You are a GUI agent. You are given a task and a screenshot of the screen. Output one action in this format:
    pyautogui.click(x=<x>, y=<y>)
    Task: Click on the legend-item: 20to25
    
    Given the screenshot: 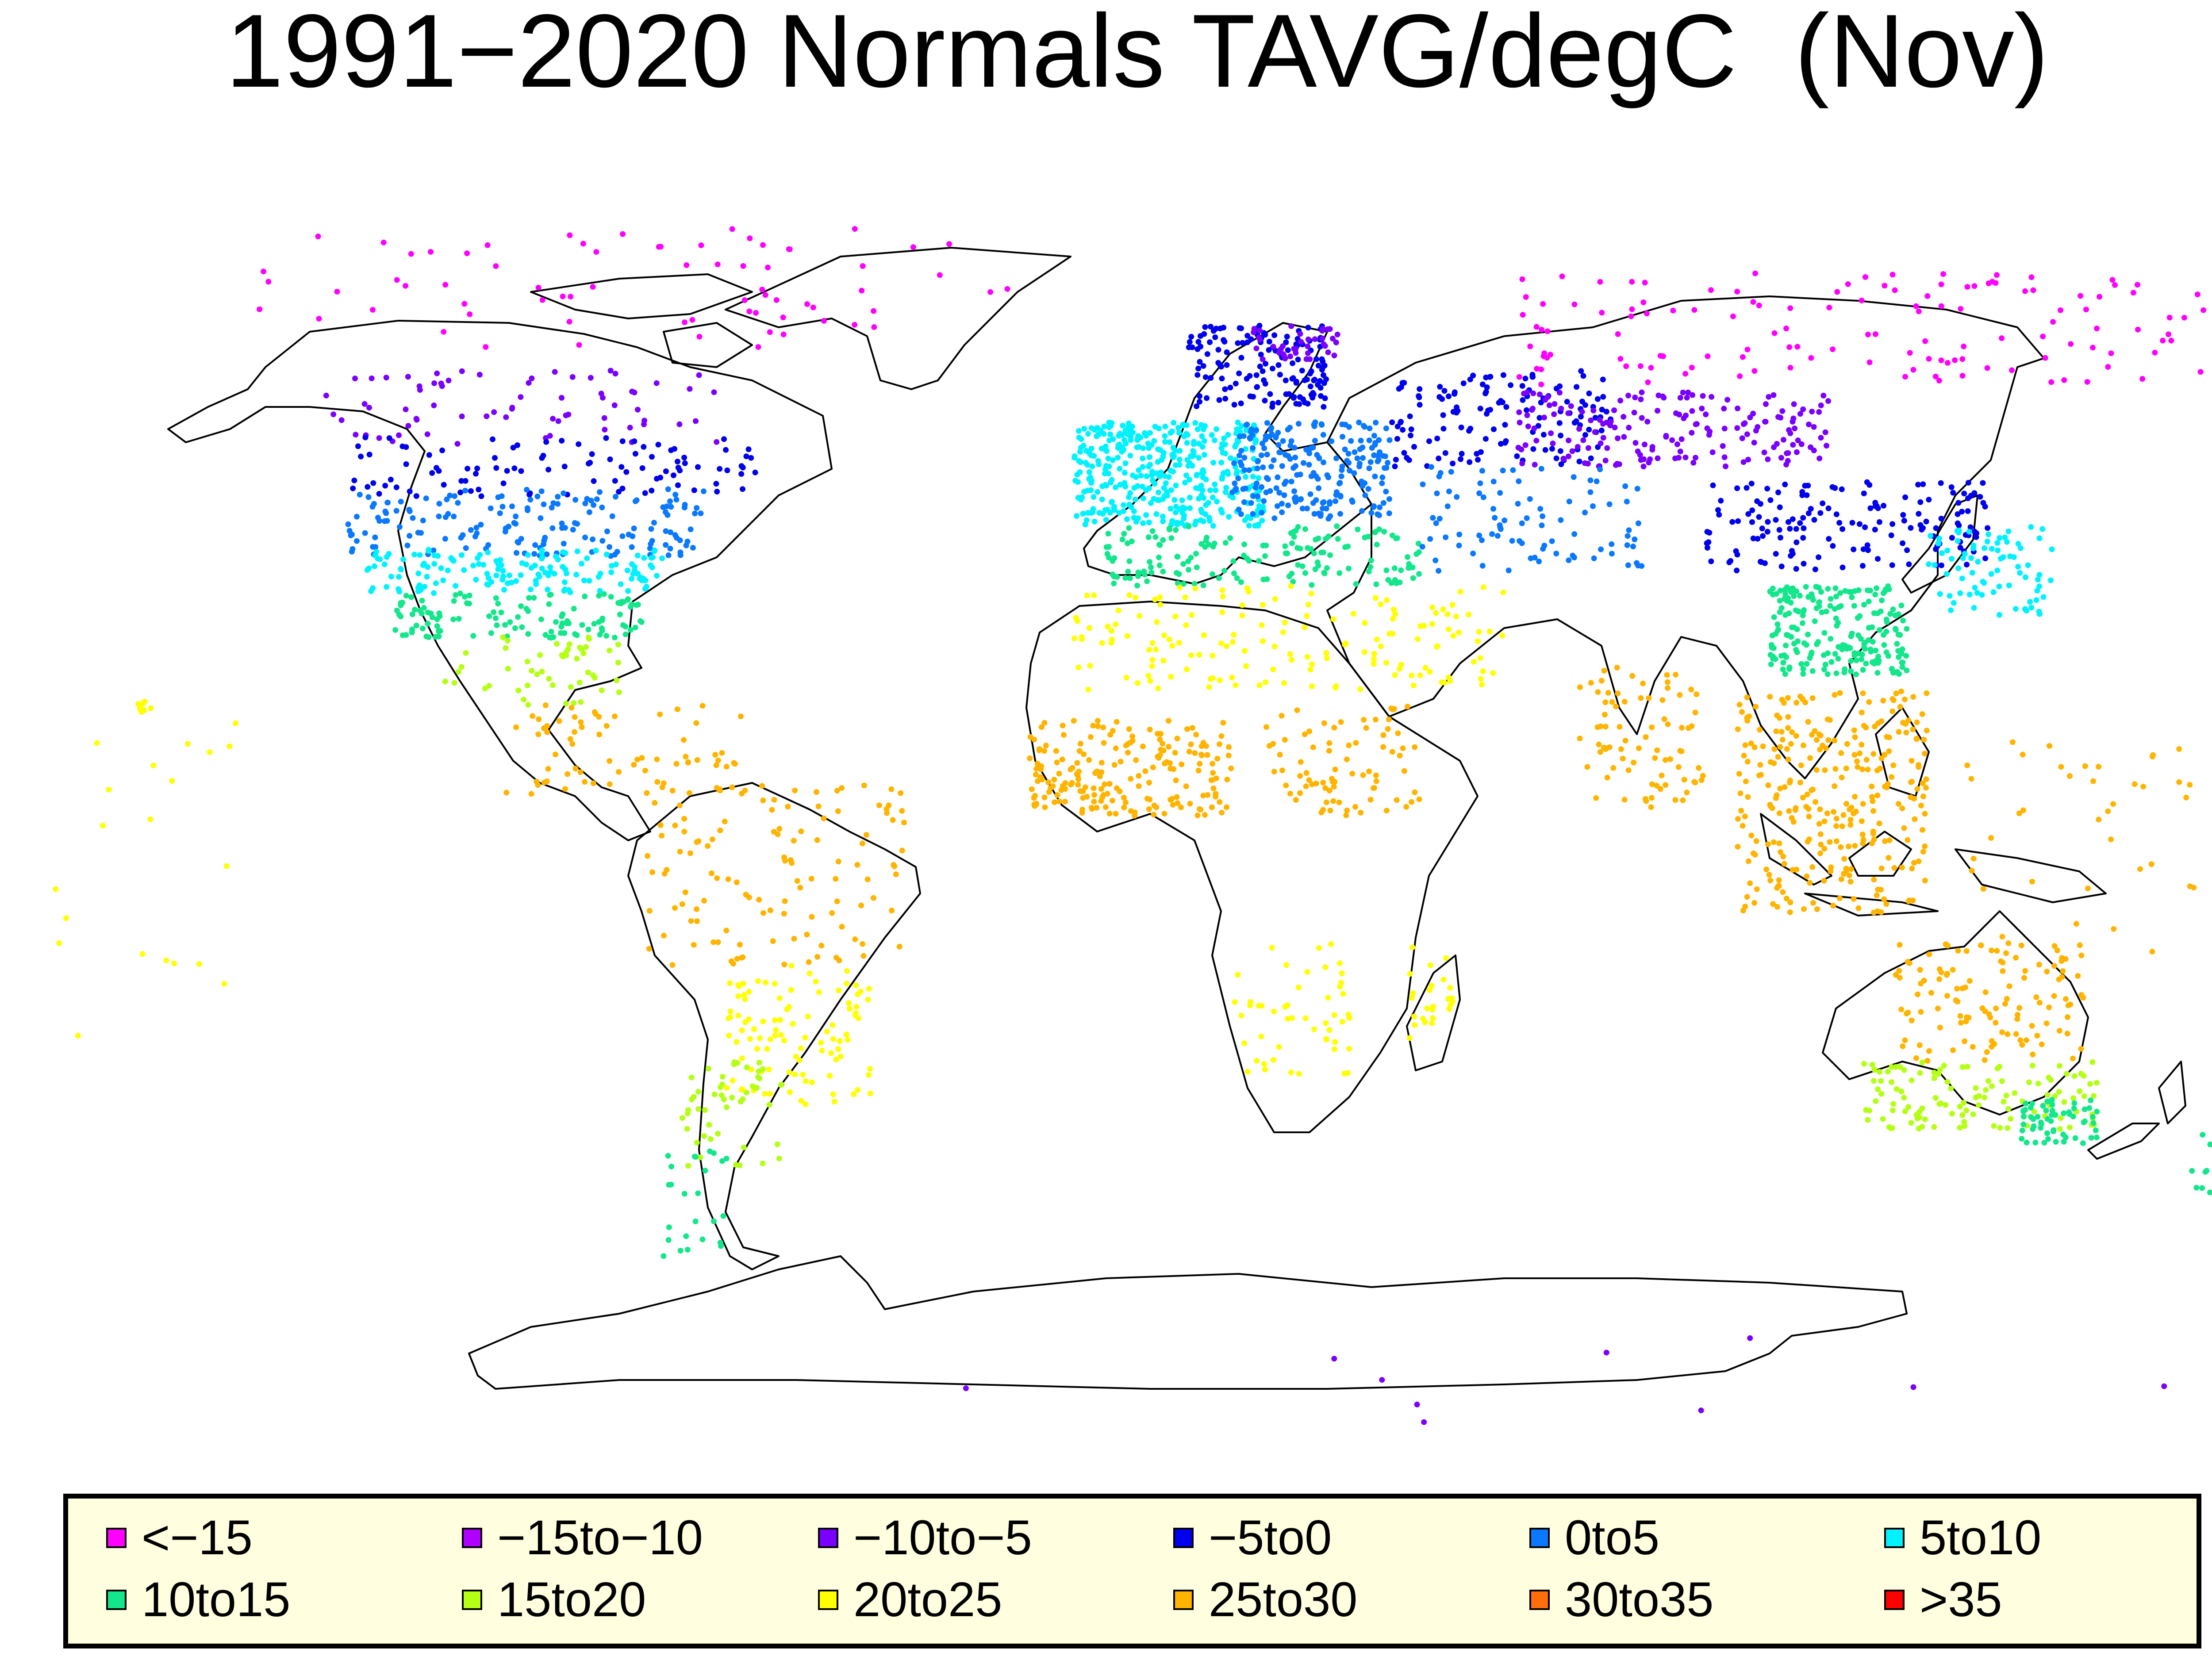 What is the action you would take?
    pyautogui.click(x=910, y=1599)
    